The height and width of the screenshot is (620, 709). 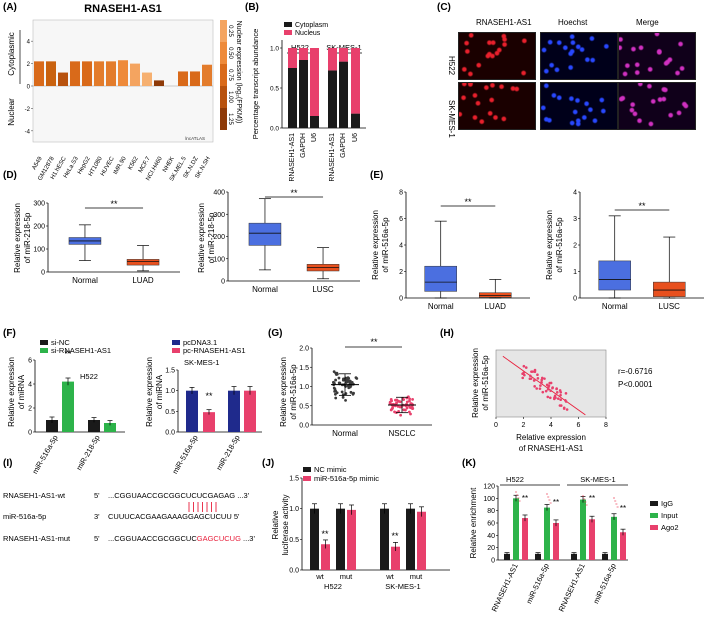 What do you see at coordinates (27, 237) in the screenshot?
I see `panel-d-left-ylabel-2: of miR-218-5p` at bounding box center [27, 237].